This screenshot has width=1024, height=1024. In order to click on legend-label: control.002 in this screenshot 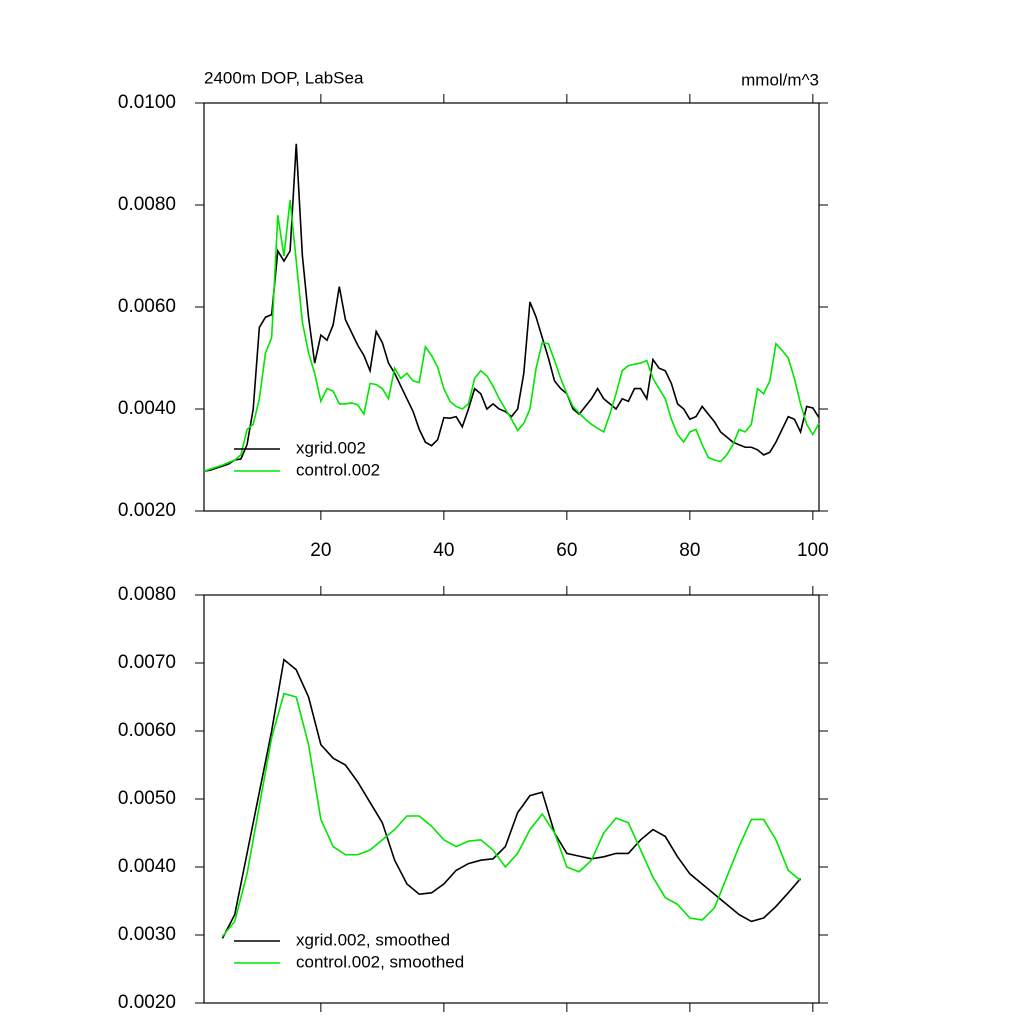, I will do `click(338, 469)`.